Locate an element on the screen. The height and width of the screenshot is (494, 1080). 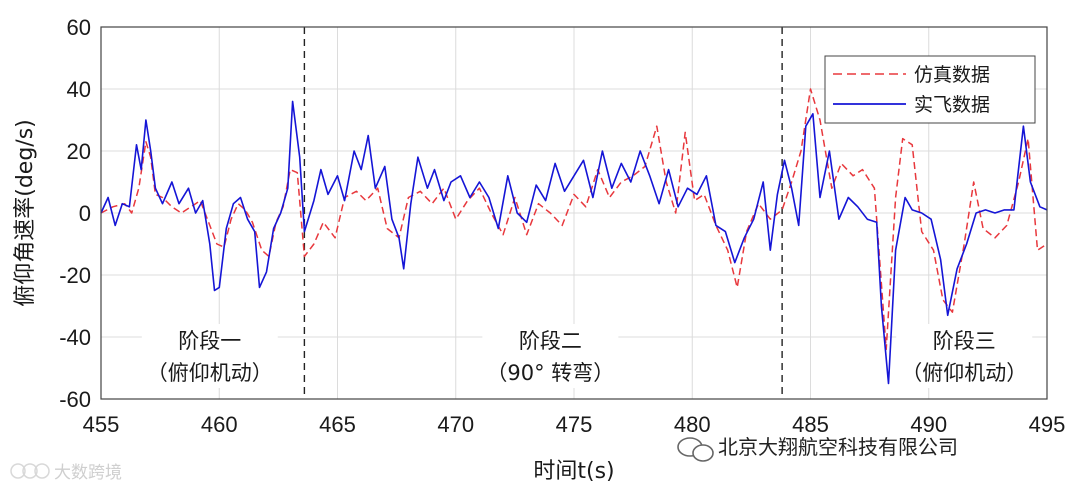
x-axis-label: 时间t(s) is located at coordinates (573, 471).